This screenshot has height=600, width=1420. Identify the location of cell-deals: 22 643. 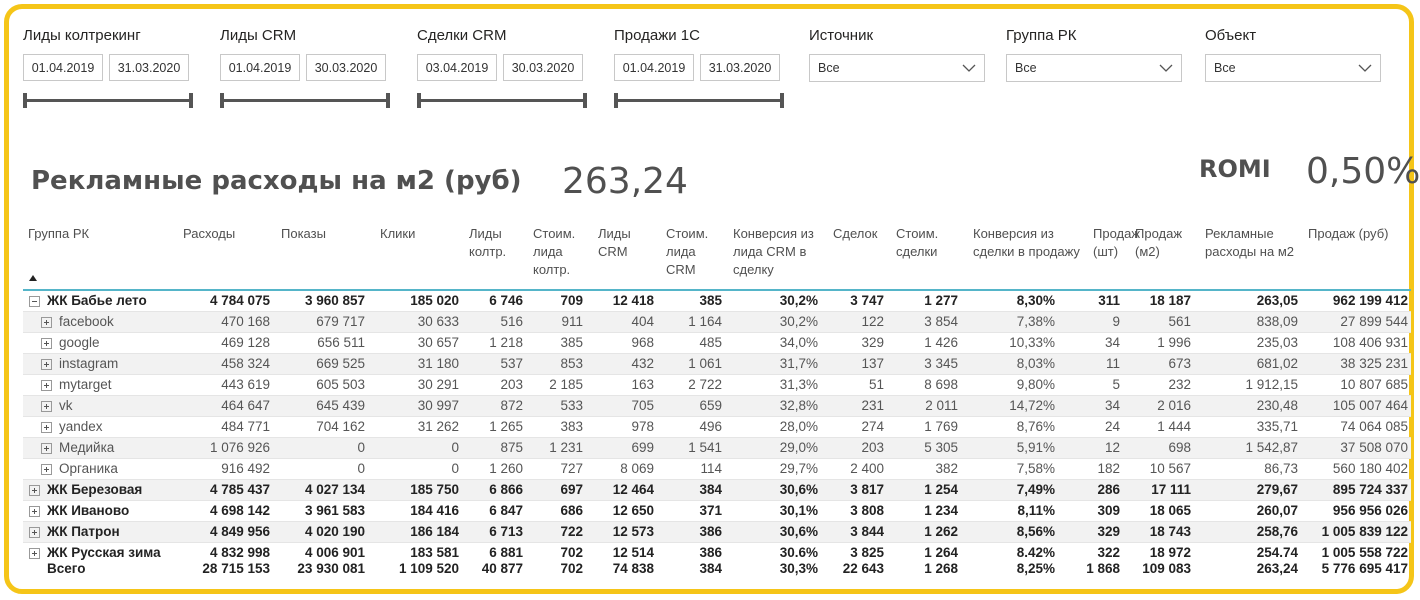
(863, 568).